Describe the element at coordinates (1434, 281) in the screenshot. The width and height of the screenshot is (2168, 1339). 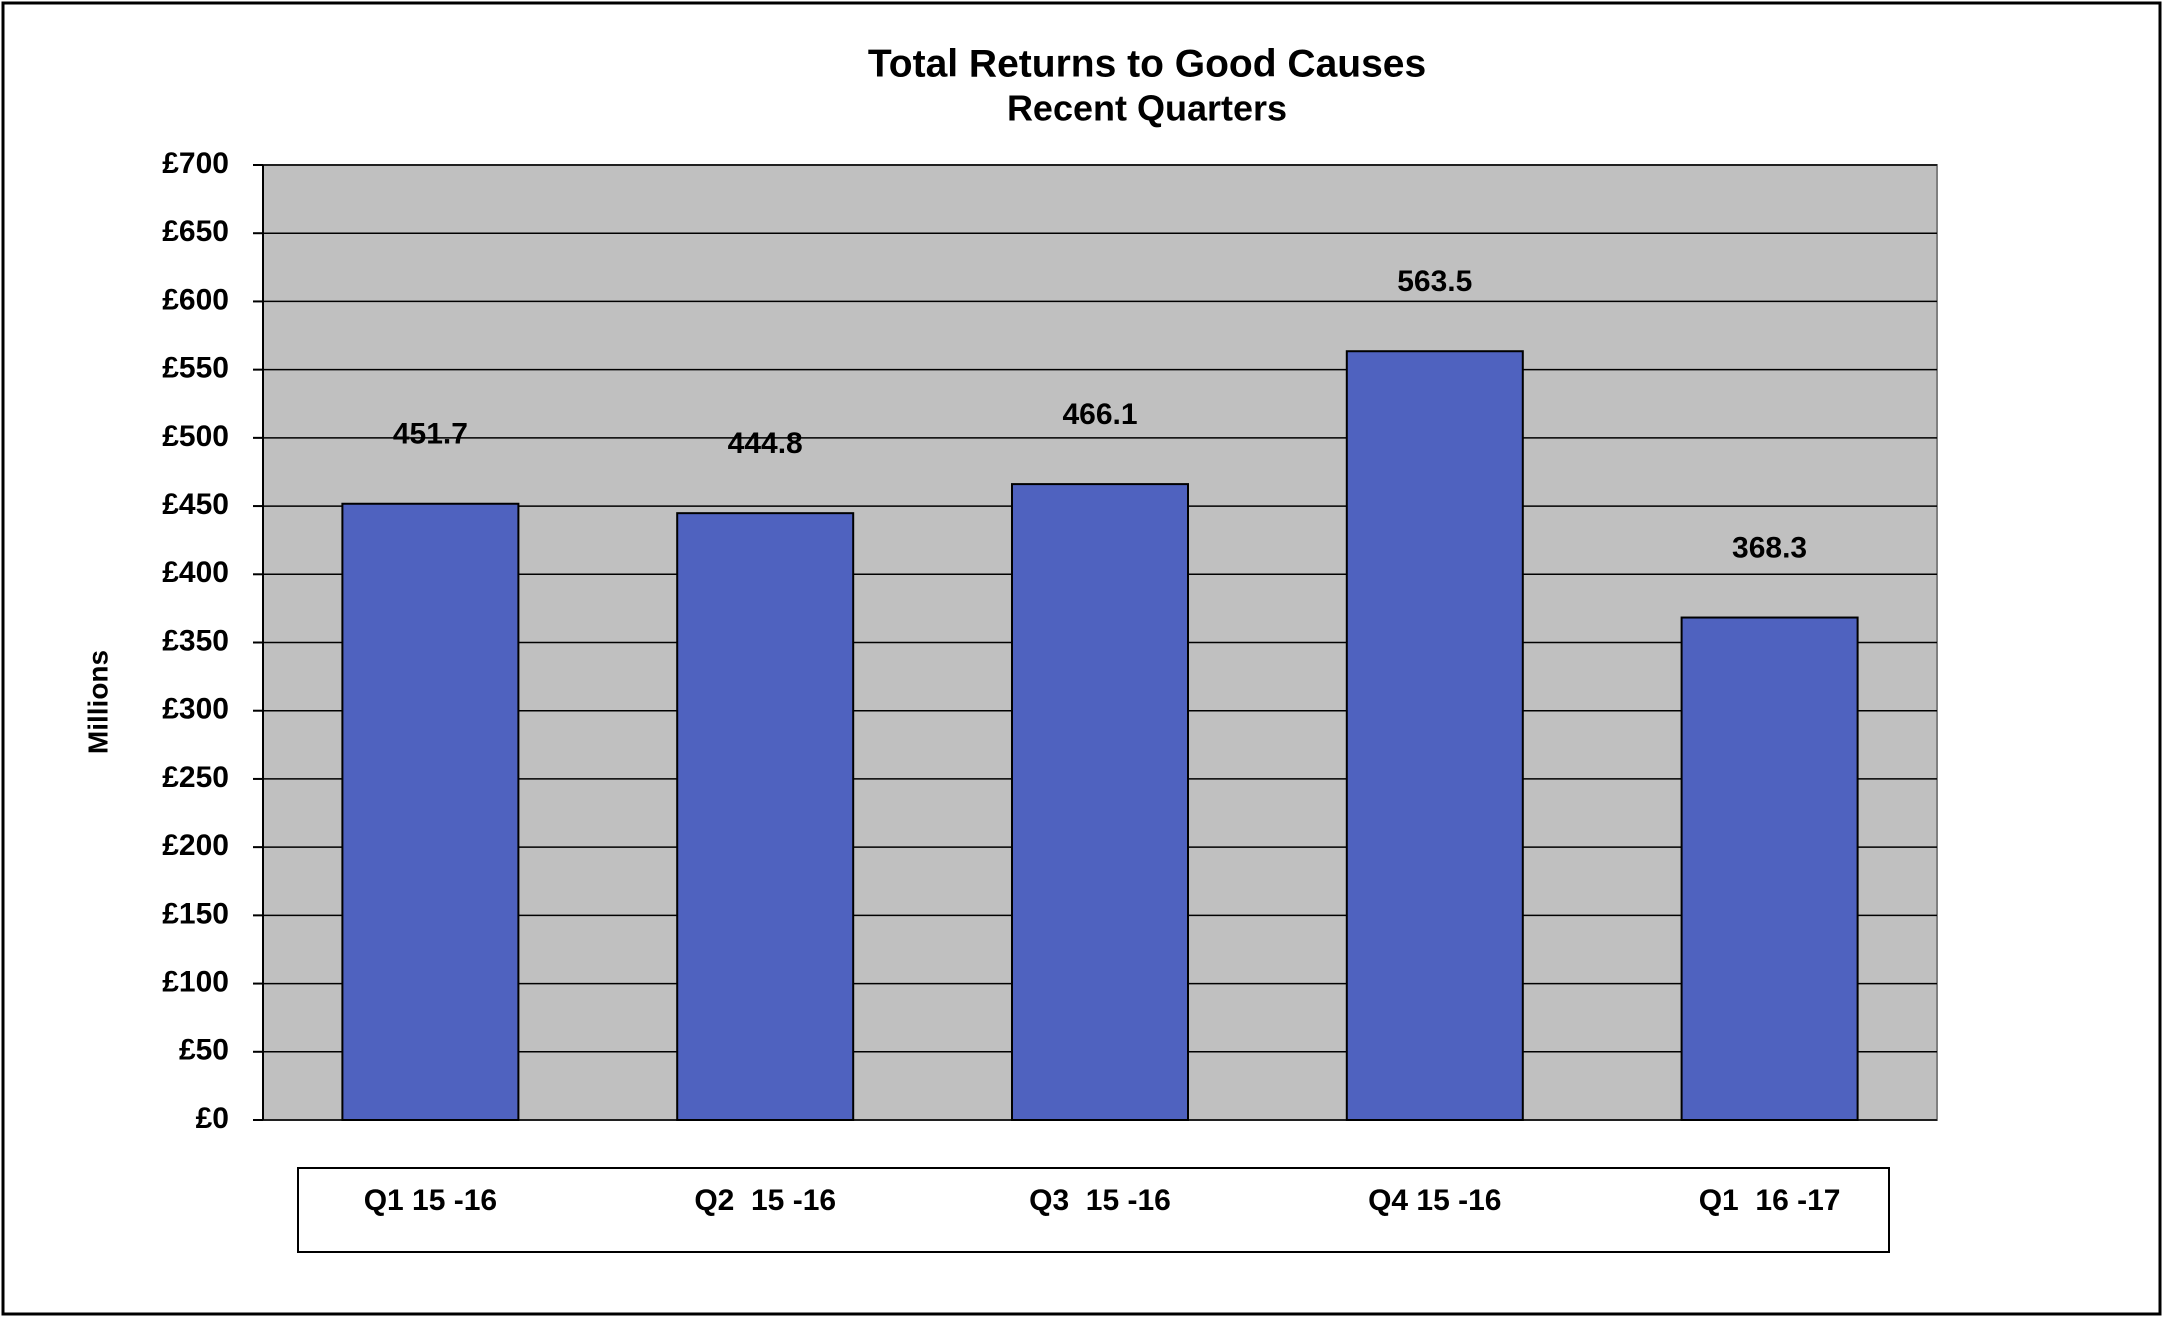
I see `data-label: 563.5` at that location.